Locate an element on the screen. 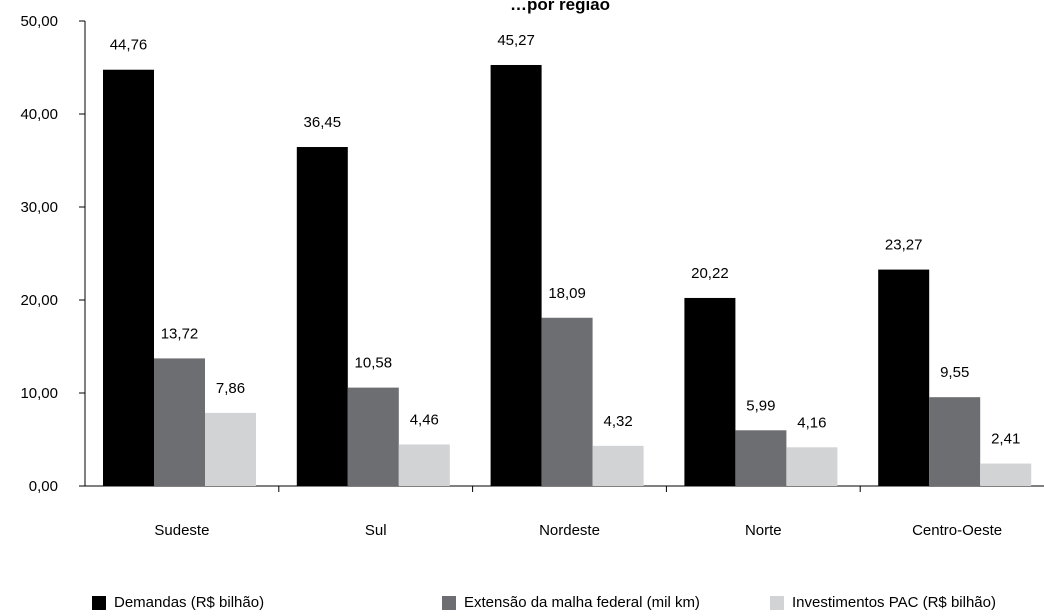 The height and width of the screenshot is (616, 1044). data-label: 20,22 is located at coordinates (710, 273).